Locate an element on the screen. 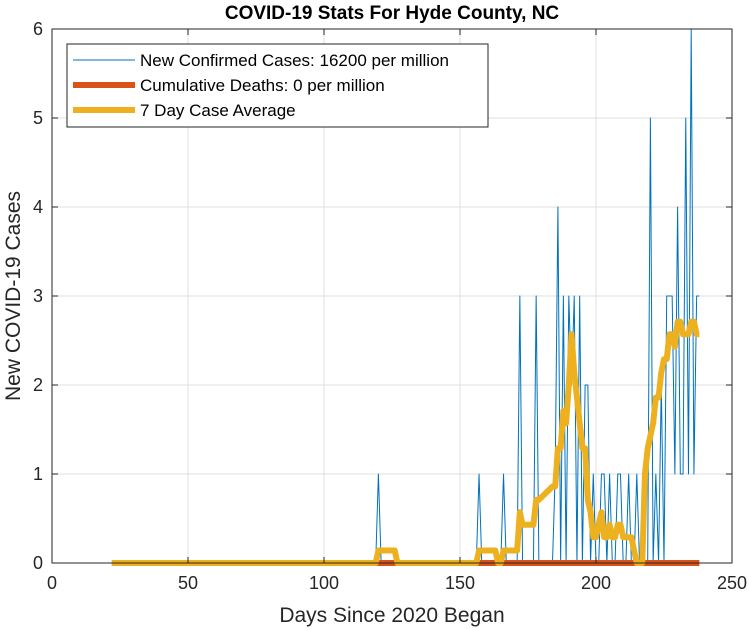 The width and height of the screenshot is (749, 630). legend-entry-cumulative-deaths-label: Cumulative Deaths: 0 per million is located at coordinates (262, 85).